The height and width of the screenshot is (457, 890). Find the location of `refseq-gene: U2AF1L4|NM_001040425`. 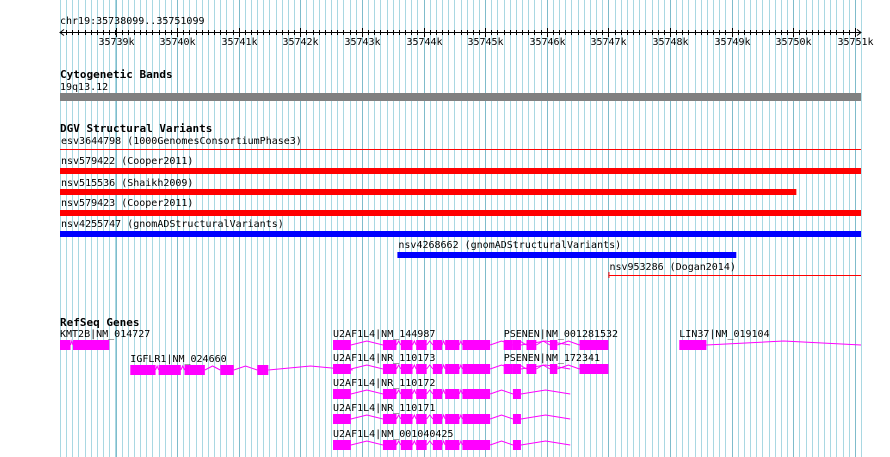

refseq-gene: U2AF1L4|NM_001040425 is located at coordinates (452, 439).